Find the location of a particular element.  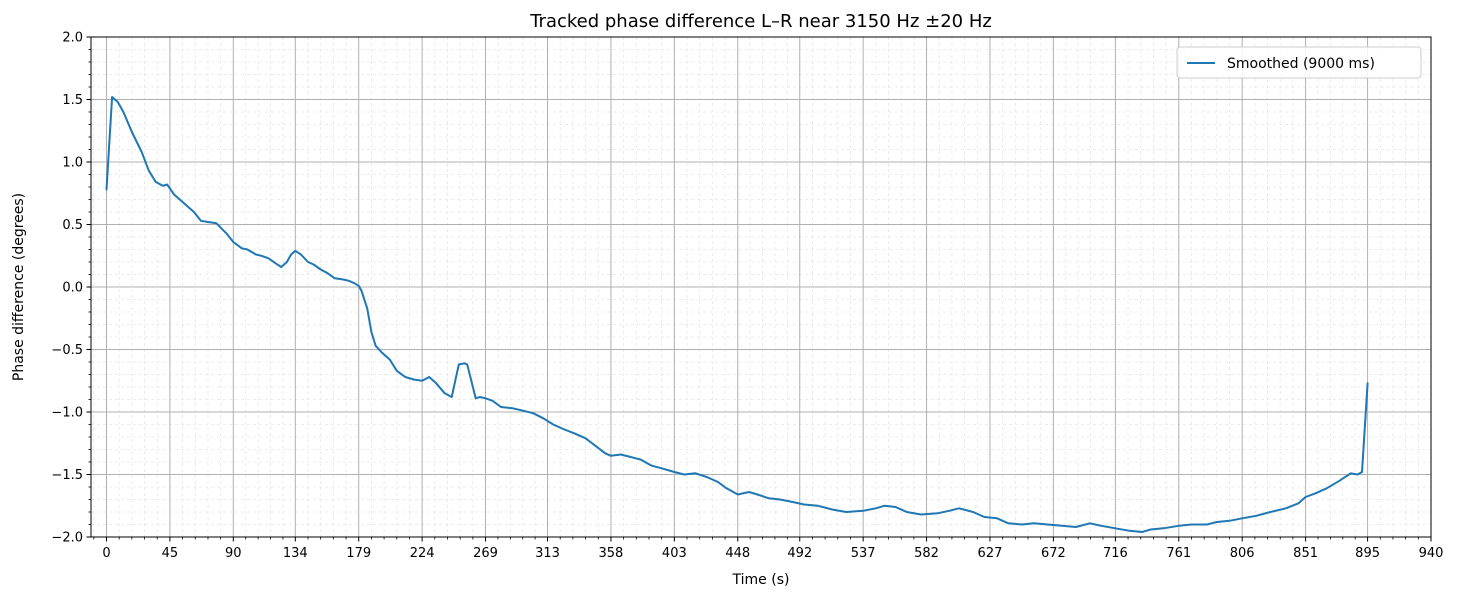

x-tick-label: 940 is located at coordinates (1431, 553).